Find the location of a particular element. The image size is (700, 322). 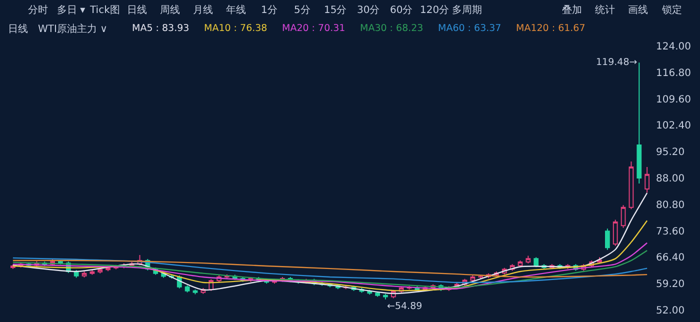

text: MA10 : 76.38 is located at coordinates (236, 28).